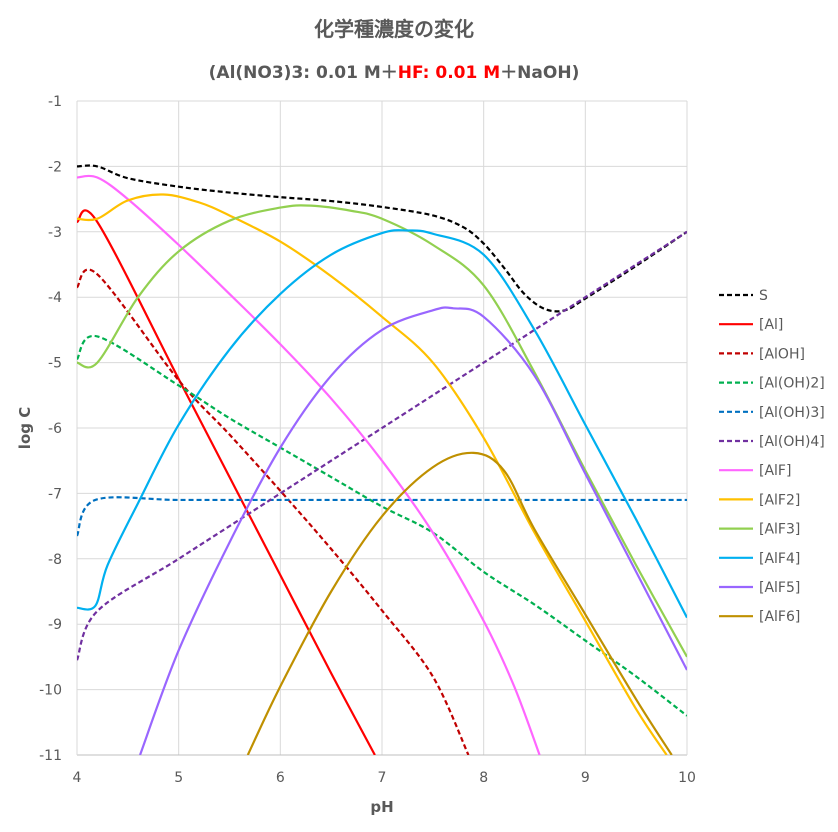 The width and height of the screenshot is (838, 832). I want to click on legend-label-alf6: [AlF6], so click(779, 617).